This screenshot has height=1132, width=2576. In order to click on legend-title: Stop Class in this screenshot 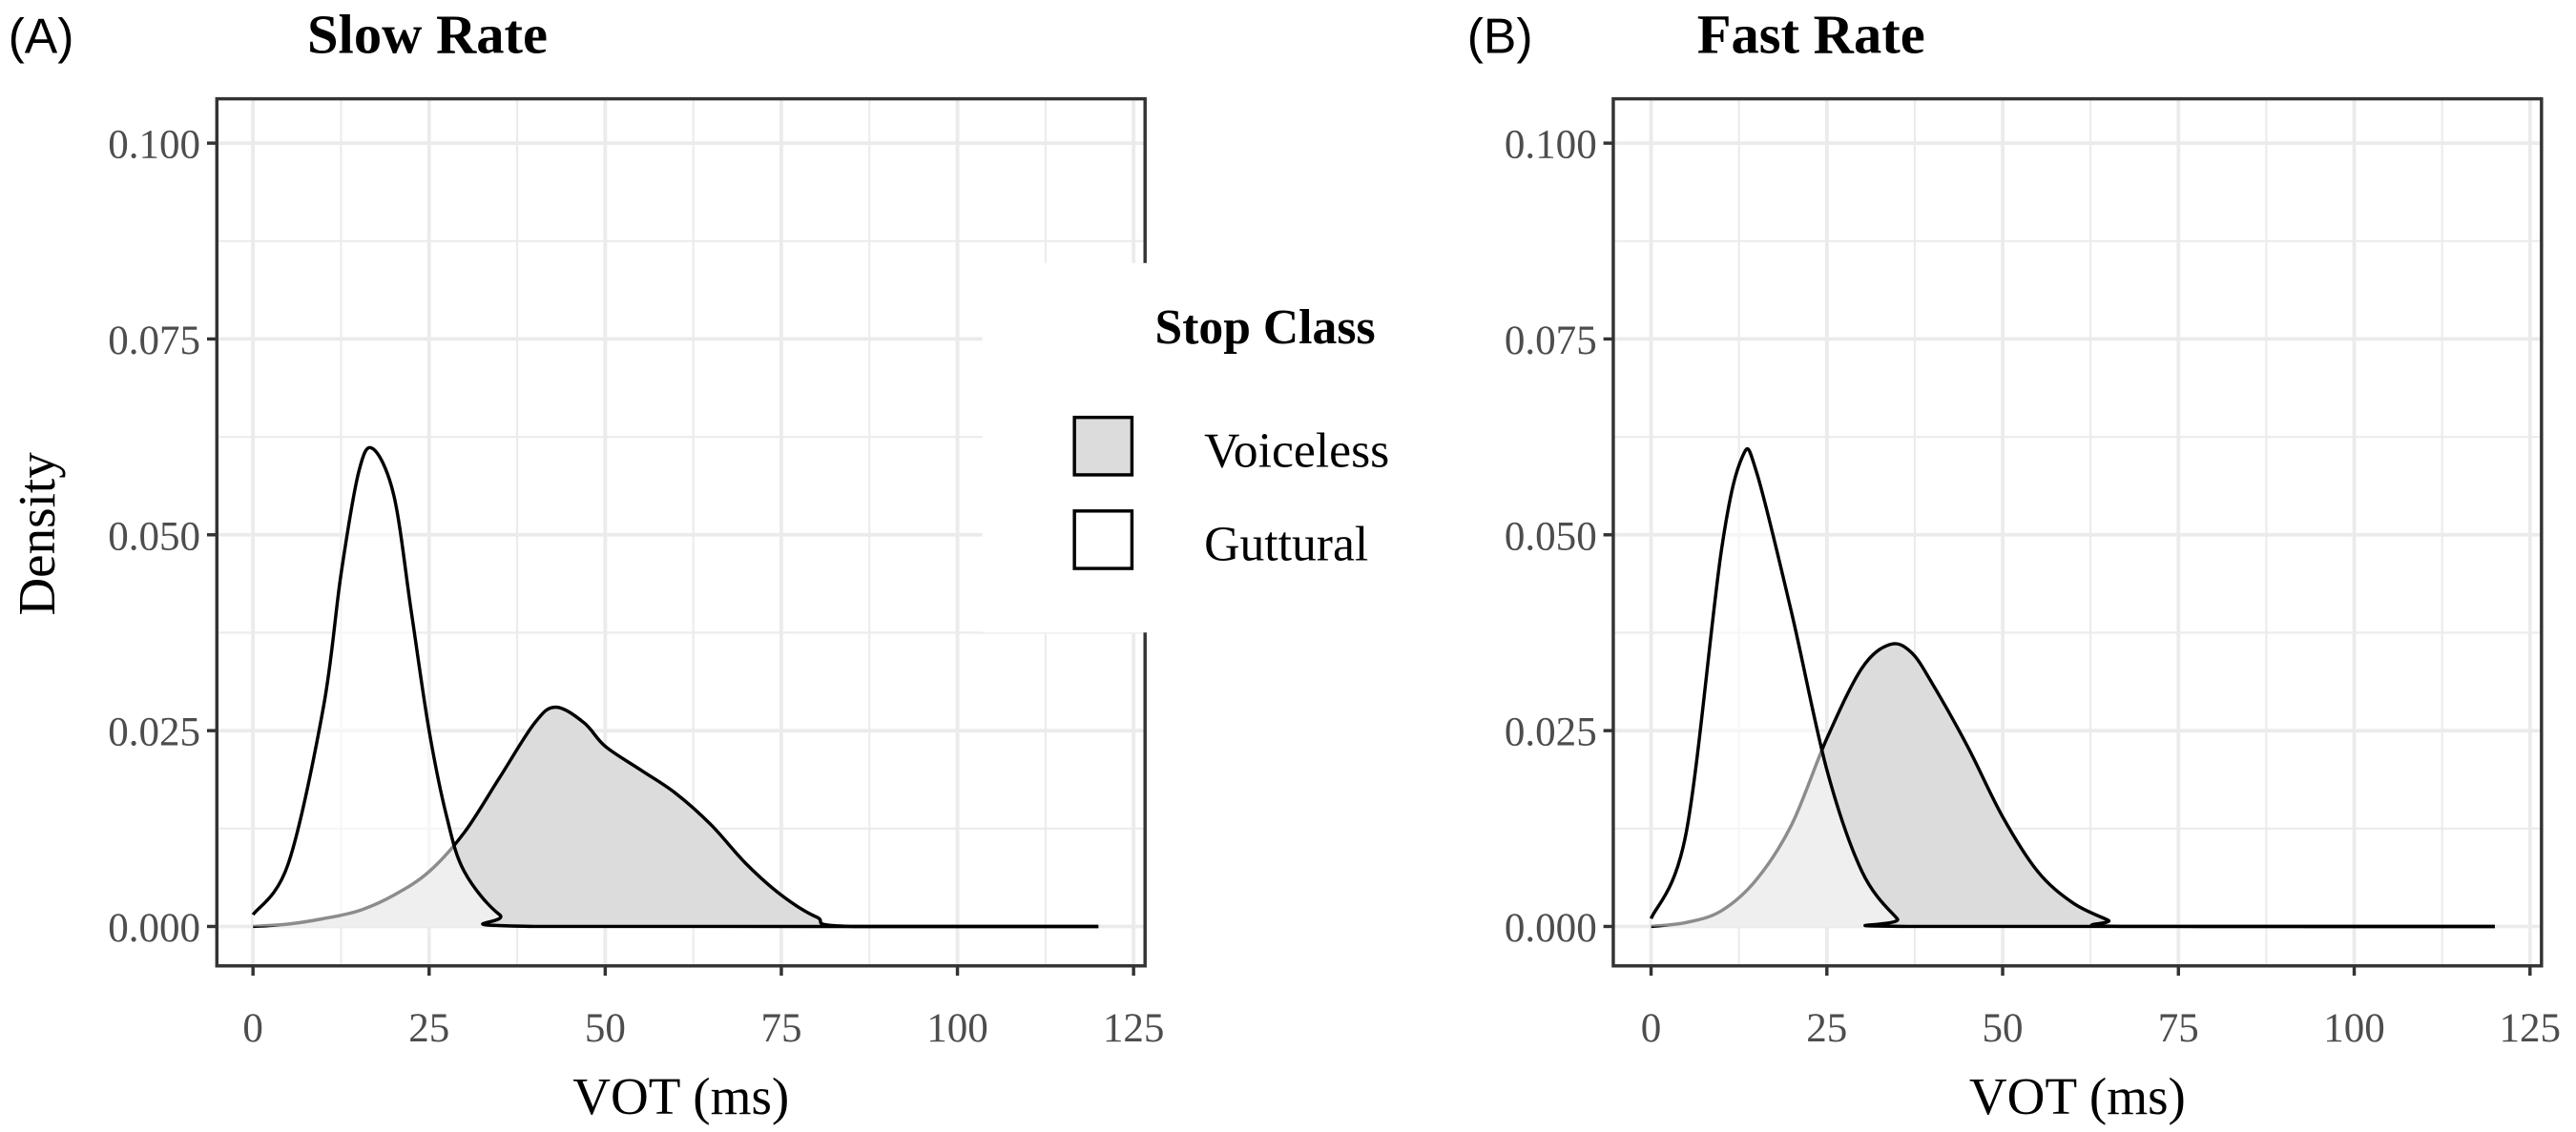, I will do `click(1265, 327)`.